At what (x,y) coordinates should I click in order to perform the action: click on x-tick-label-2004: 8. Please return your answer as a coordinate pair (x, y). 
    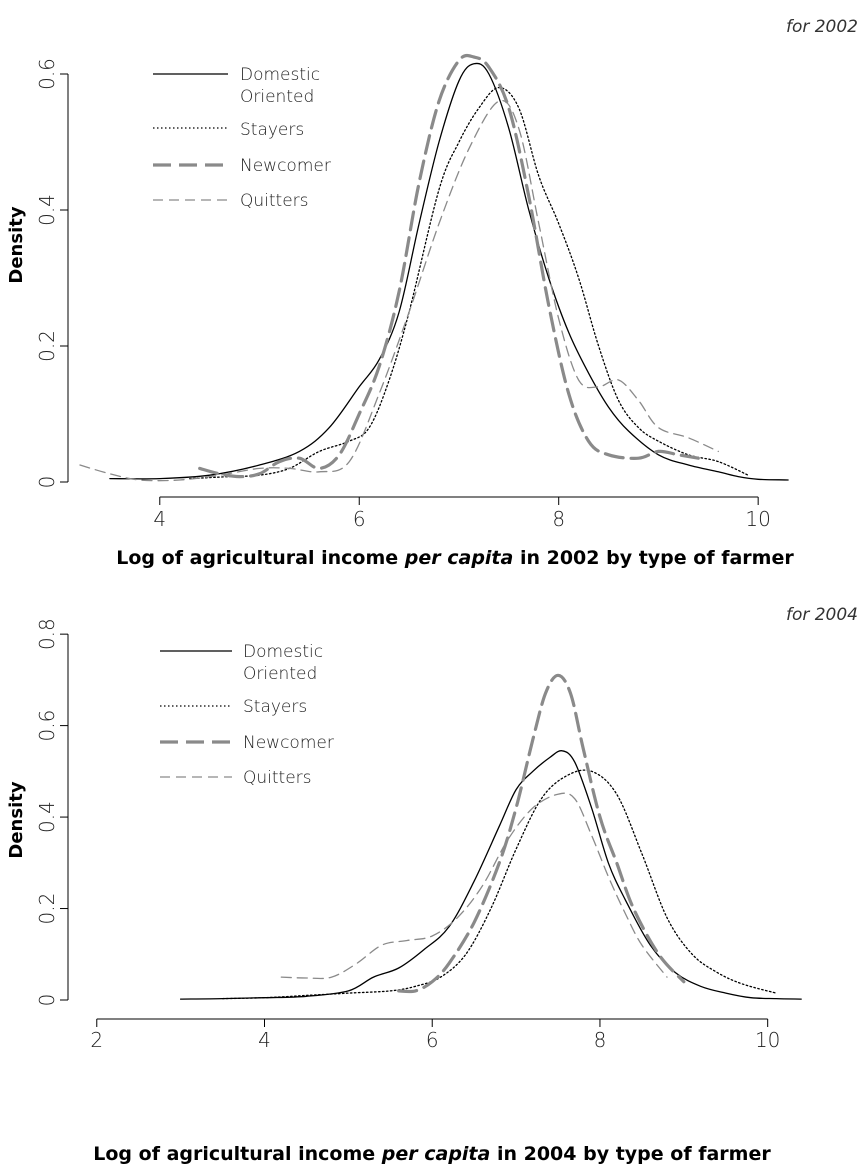
    Looking at the image, I should click on (600, 1040).